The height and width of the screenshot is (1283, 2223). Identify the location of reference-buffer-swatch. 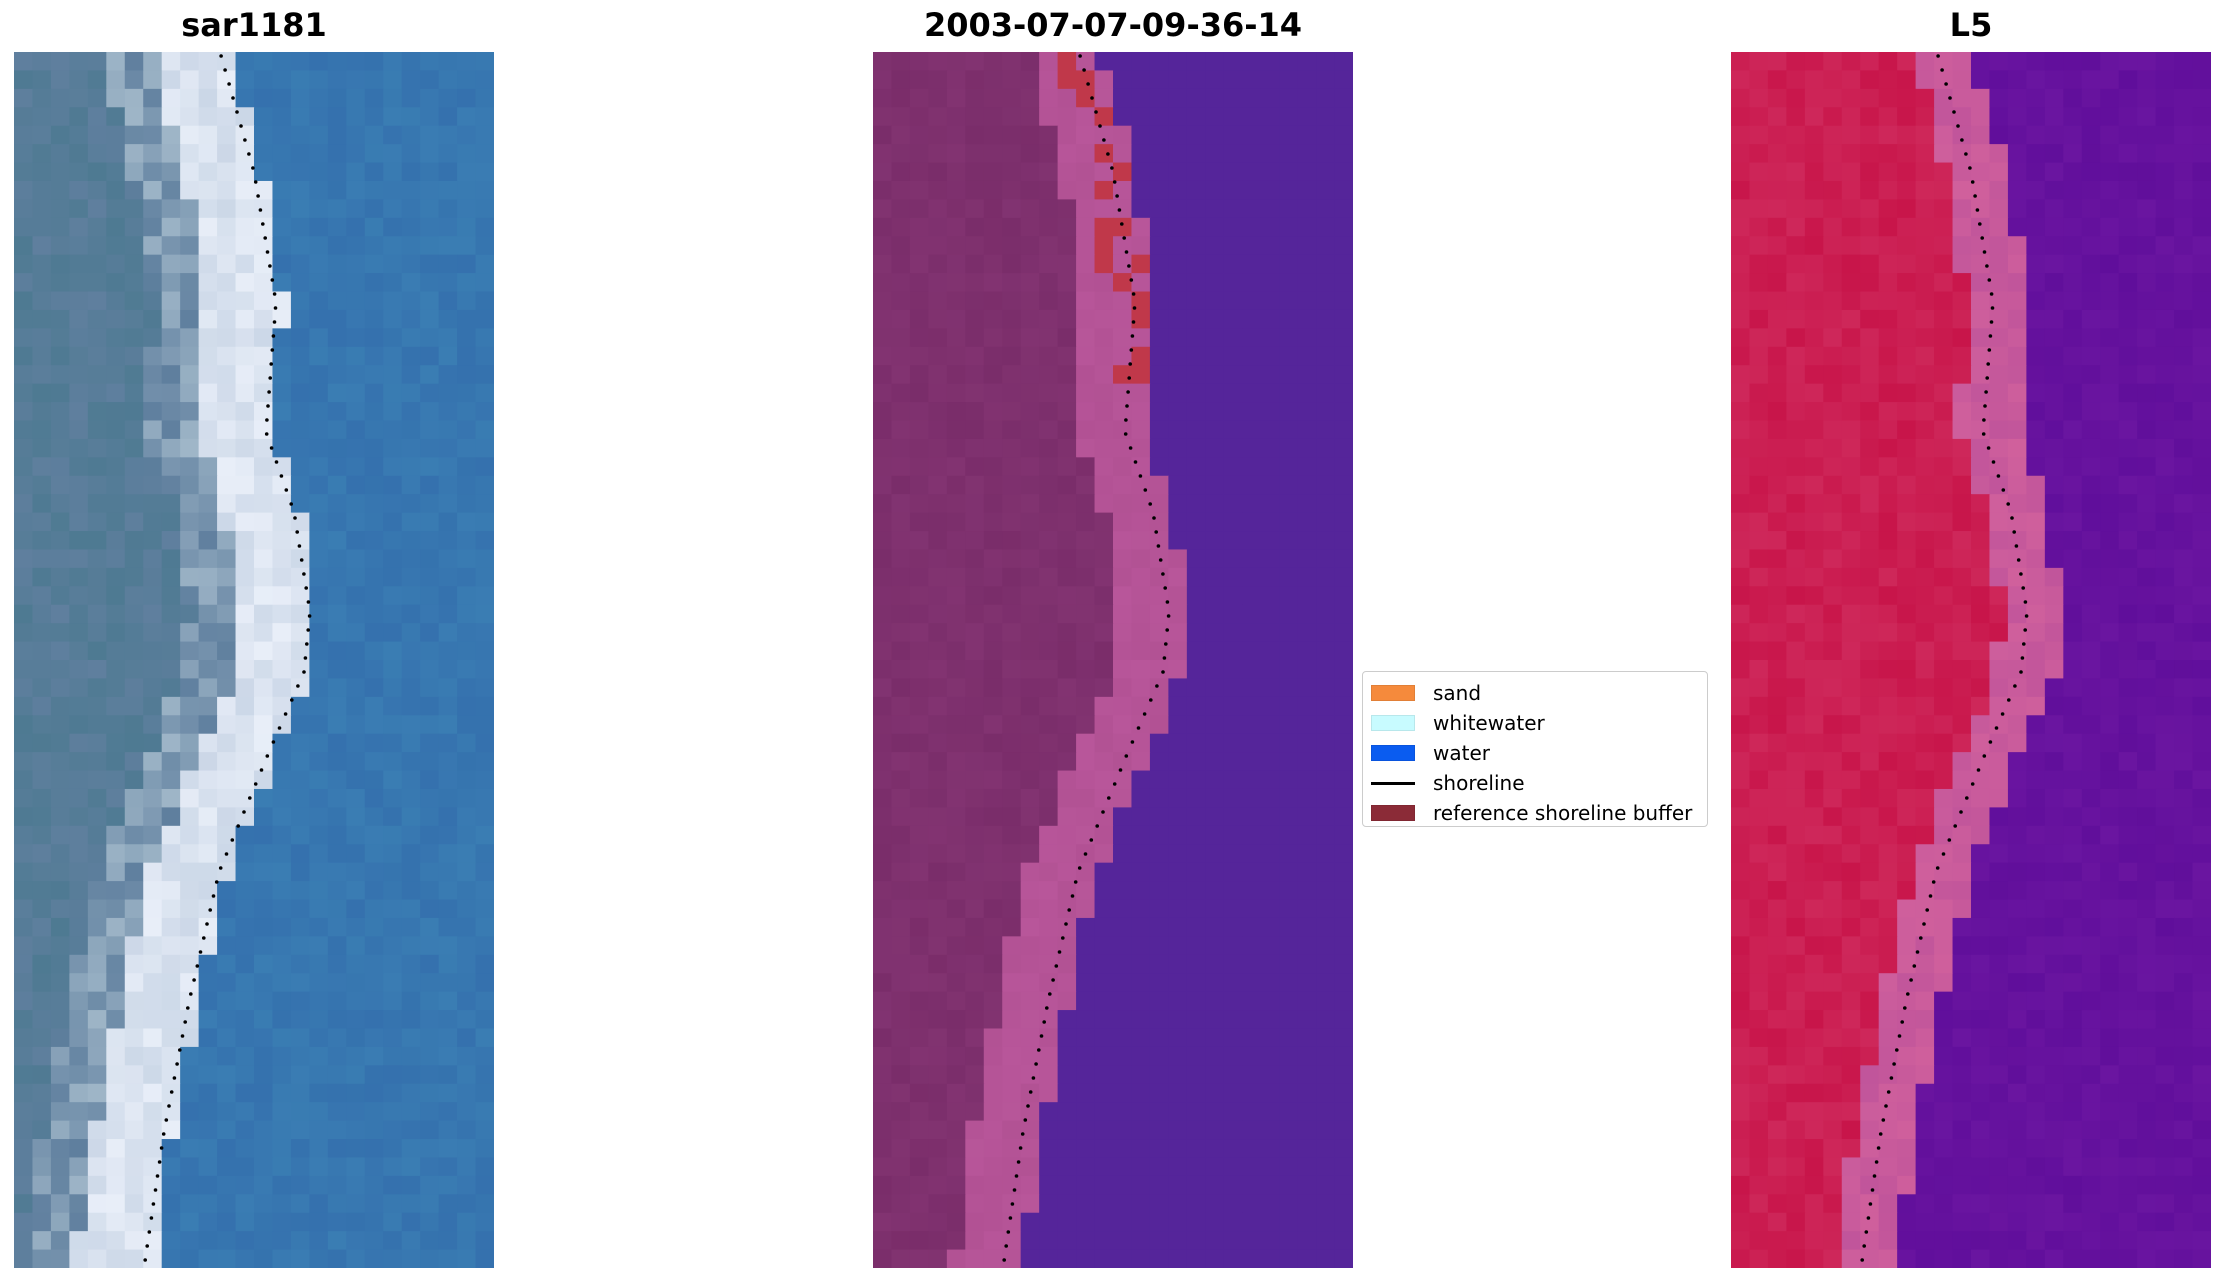
(1393, 813).